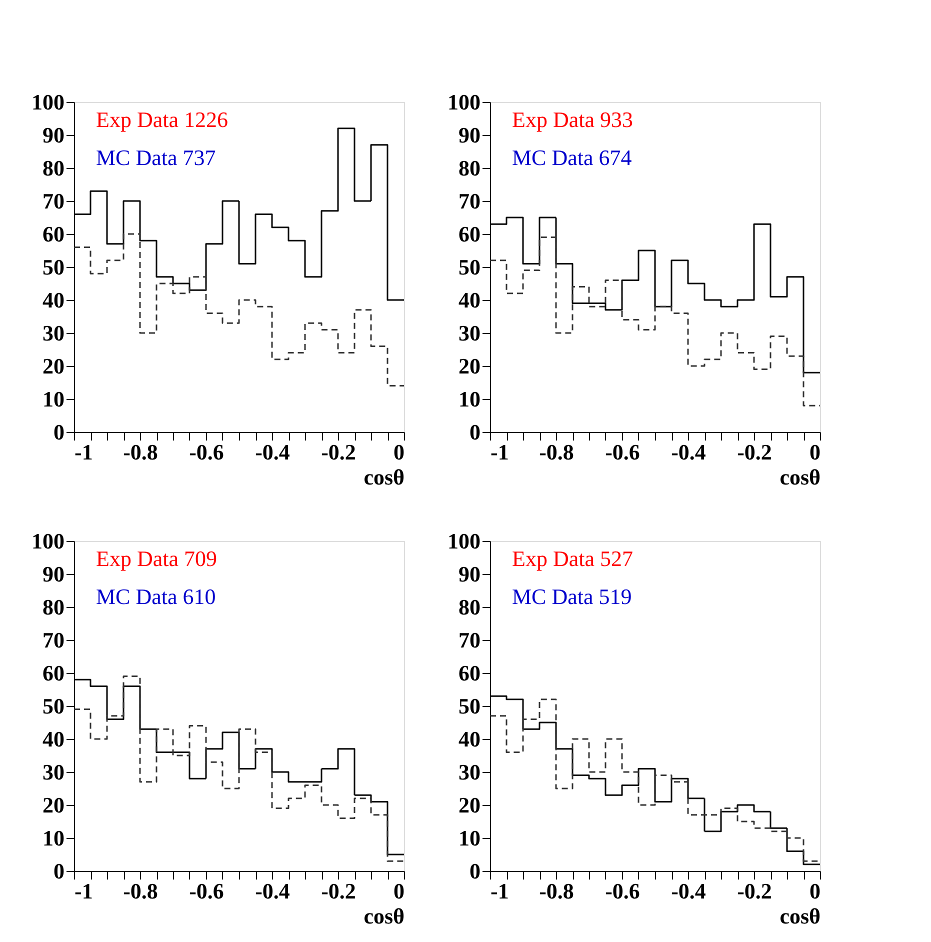 The image size is (931, 942). Describe the element at coordinates (156, 558) in the screenshot. I see `annotation: Exp Data 709` at that location.